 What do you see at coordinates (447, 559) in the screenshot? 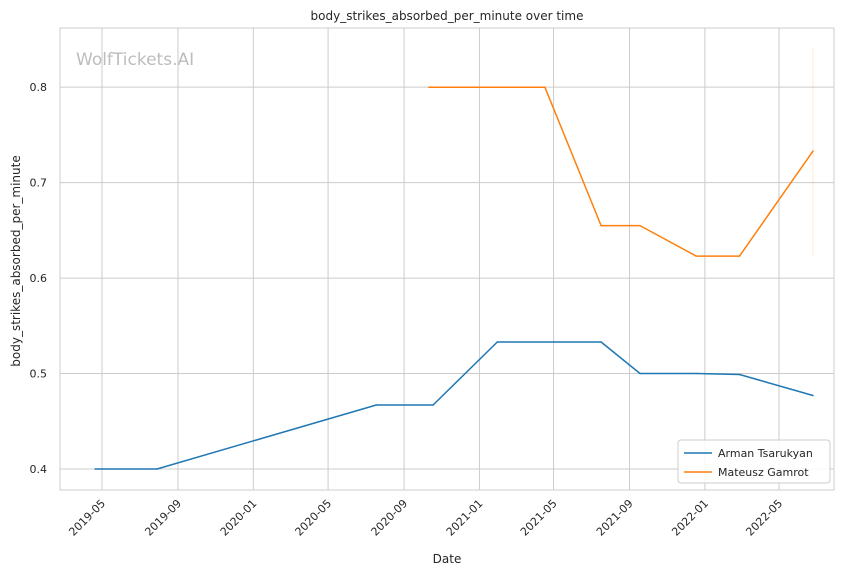
I see `x-axis-title: Date` at bounding box center [447, 559].